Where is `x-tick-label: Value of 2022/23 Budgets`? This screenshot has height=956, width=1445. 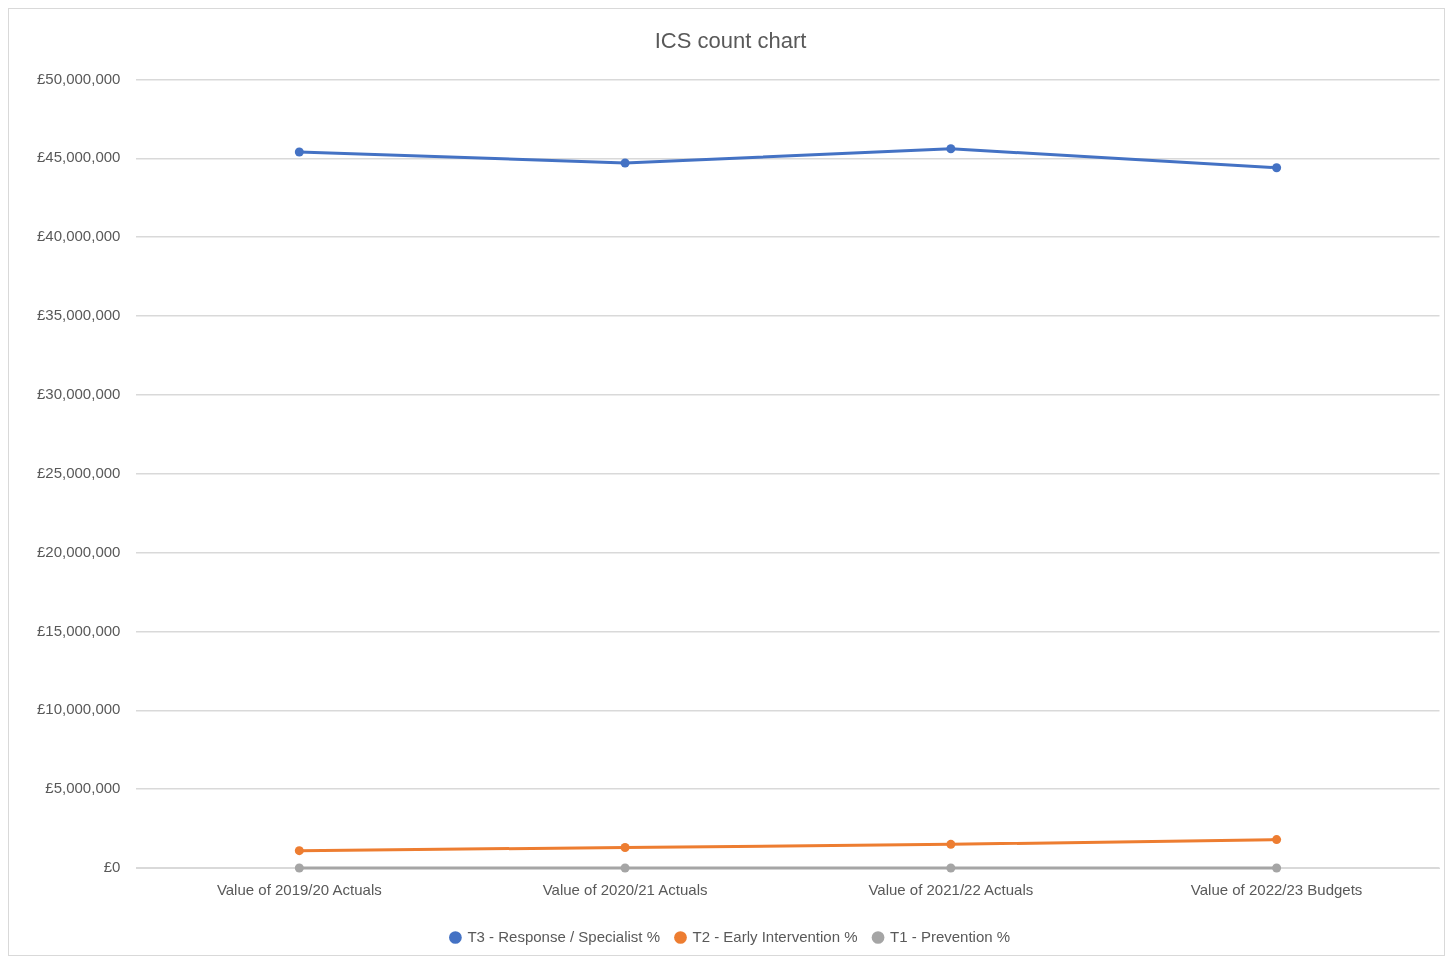
x-tick-label: Value of 2022/23 Budgets is located at coordinates (1276, 890).